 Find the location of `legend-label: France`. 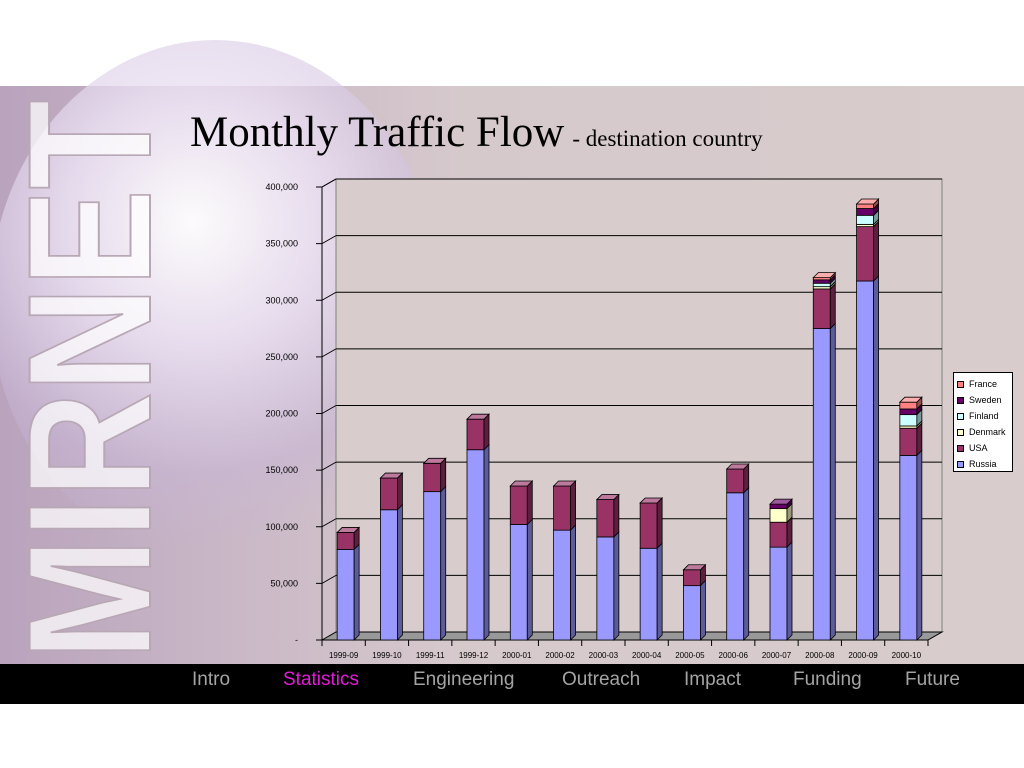

legend-label: France is located at coordinates (983, 384).